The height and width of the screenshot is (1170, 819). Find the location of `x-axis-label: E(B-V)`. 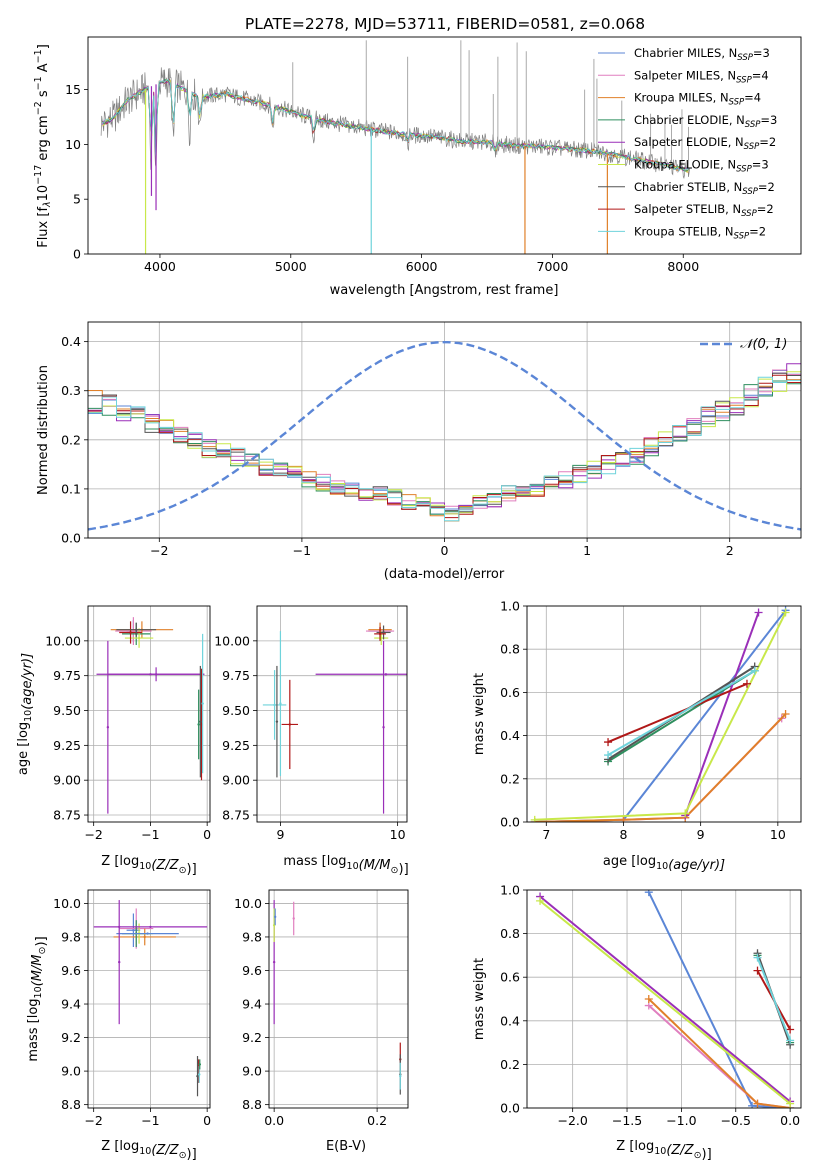

x-axis-label: E(B-V) is located at coordinates (346, 1146).